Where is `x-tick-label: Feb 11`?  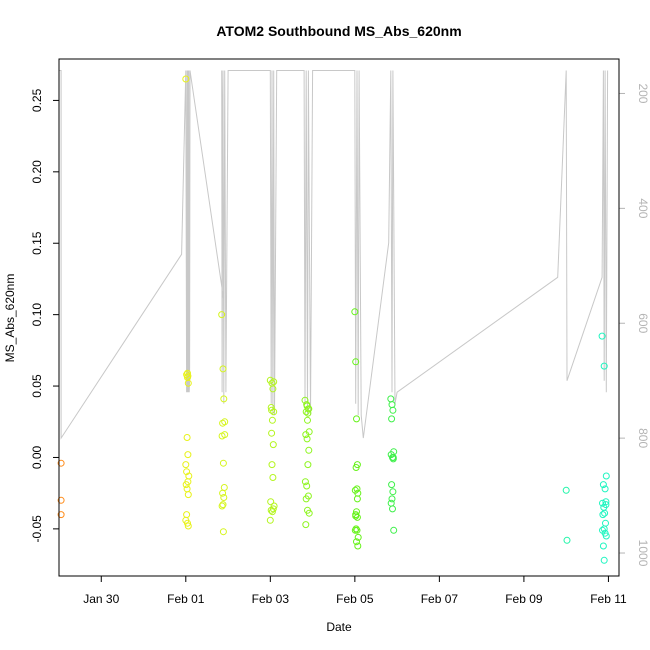 x-tick-label: Feb 11 is located at coordinates (608, 599).